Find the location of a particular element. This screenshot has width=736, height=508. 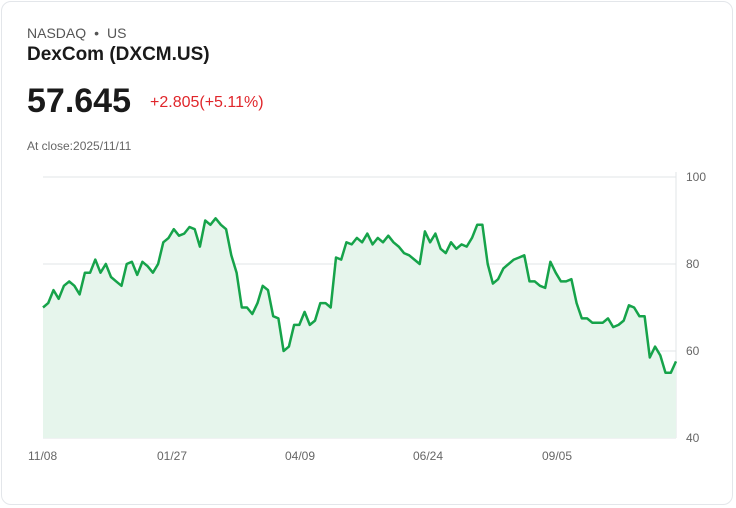

y-tick-label: 80 is located at coordinates (693, 264).